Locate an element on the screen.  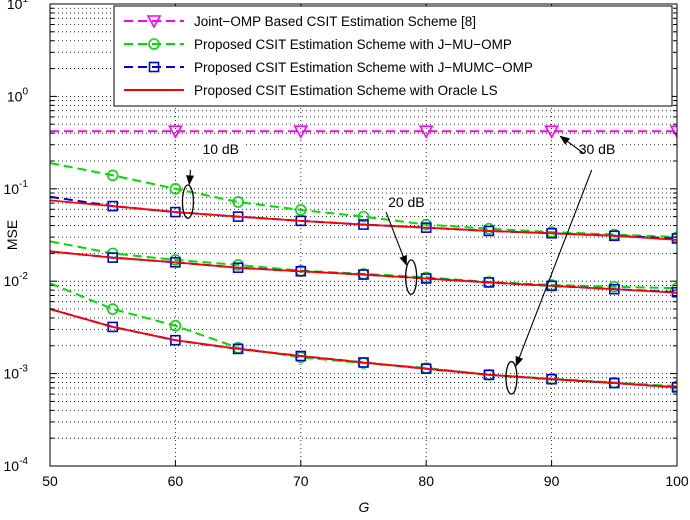
x-tick-label: 50 is located at coordinates (50, 481).